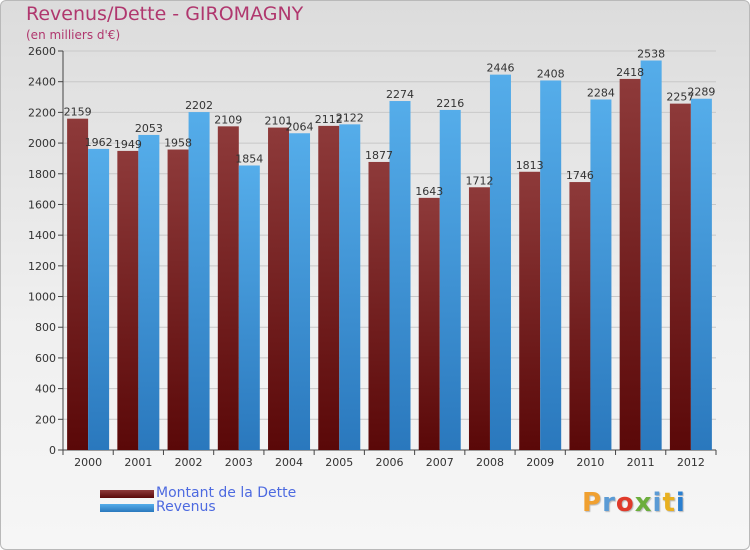 This screenshot has height=550, width=750. I want to click on x-tick-label: 2012, so click(691, 462).